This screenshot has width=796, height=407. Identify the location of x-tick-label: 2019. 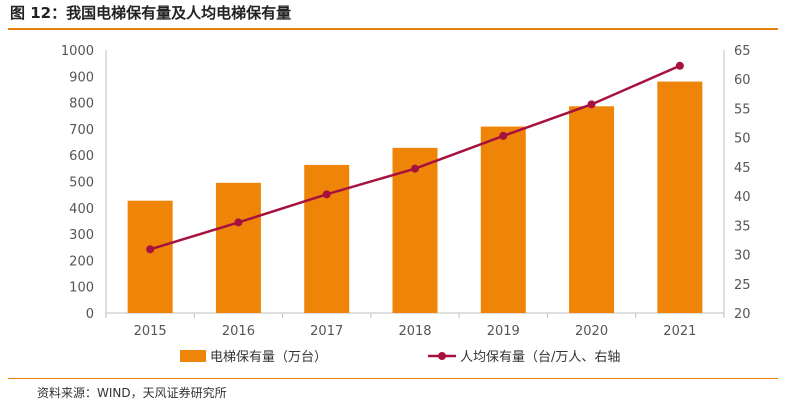
(503, 331).